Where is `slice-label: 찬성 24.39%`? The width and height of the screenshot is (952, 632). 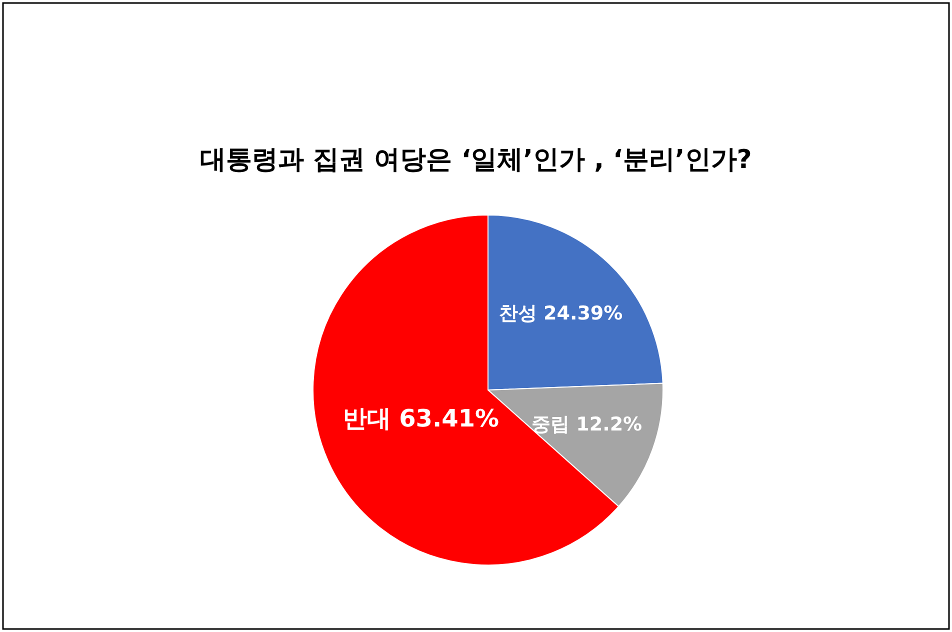
slice-label: 찬성 24.39% is located at coordinates (560, 313).